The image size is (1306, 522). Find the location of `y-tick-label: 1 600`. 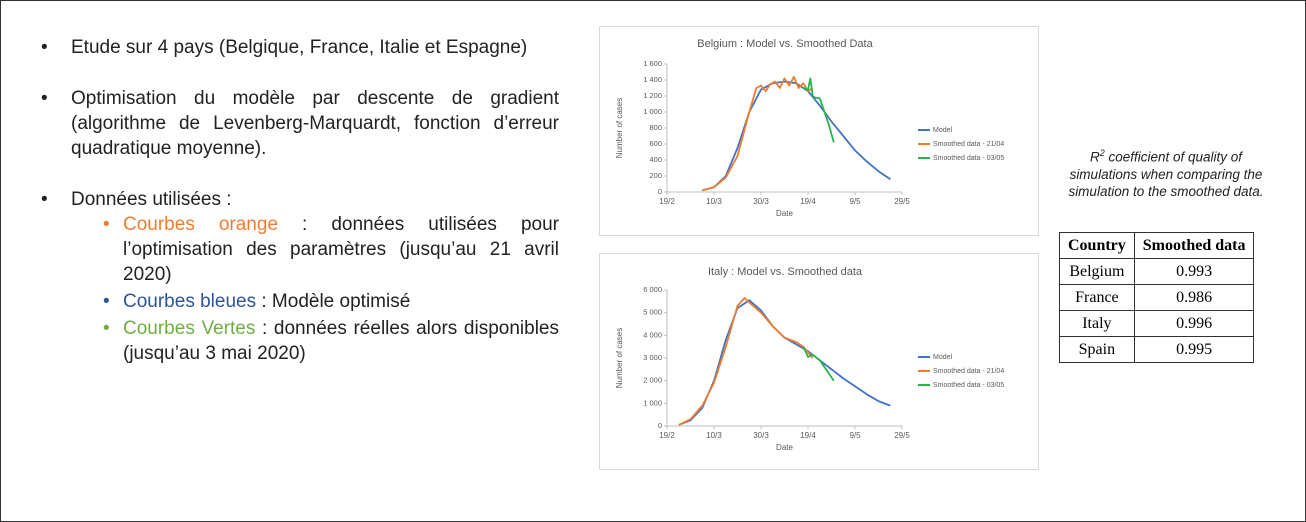

y-tick-label: 1 600 is located at coordinates (652, 63).